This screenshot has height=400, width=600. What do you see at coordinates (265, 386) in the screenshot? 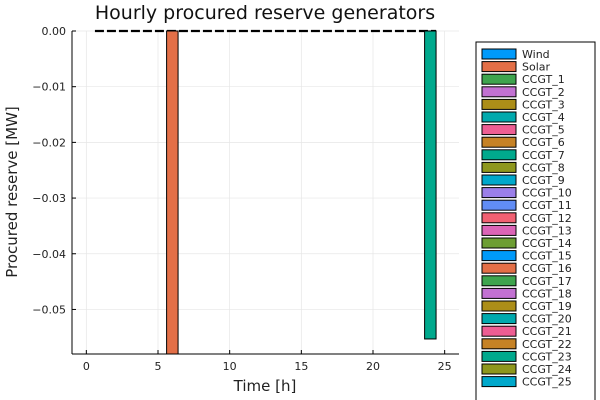
I see `x-axis-label: Time [h]` at bounding box center [265, 386].